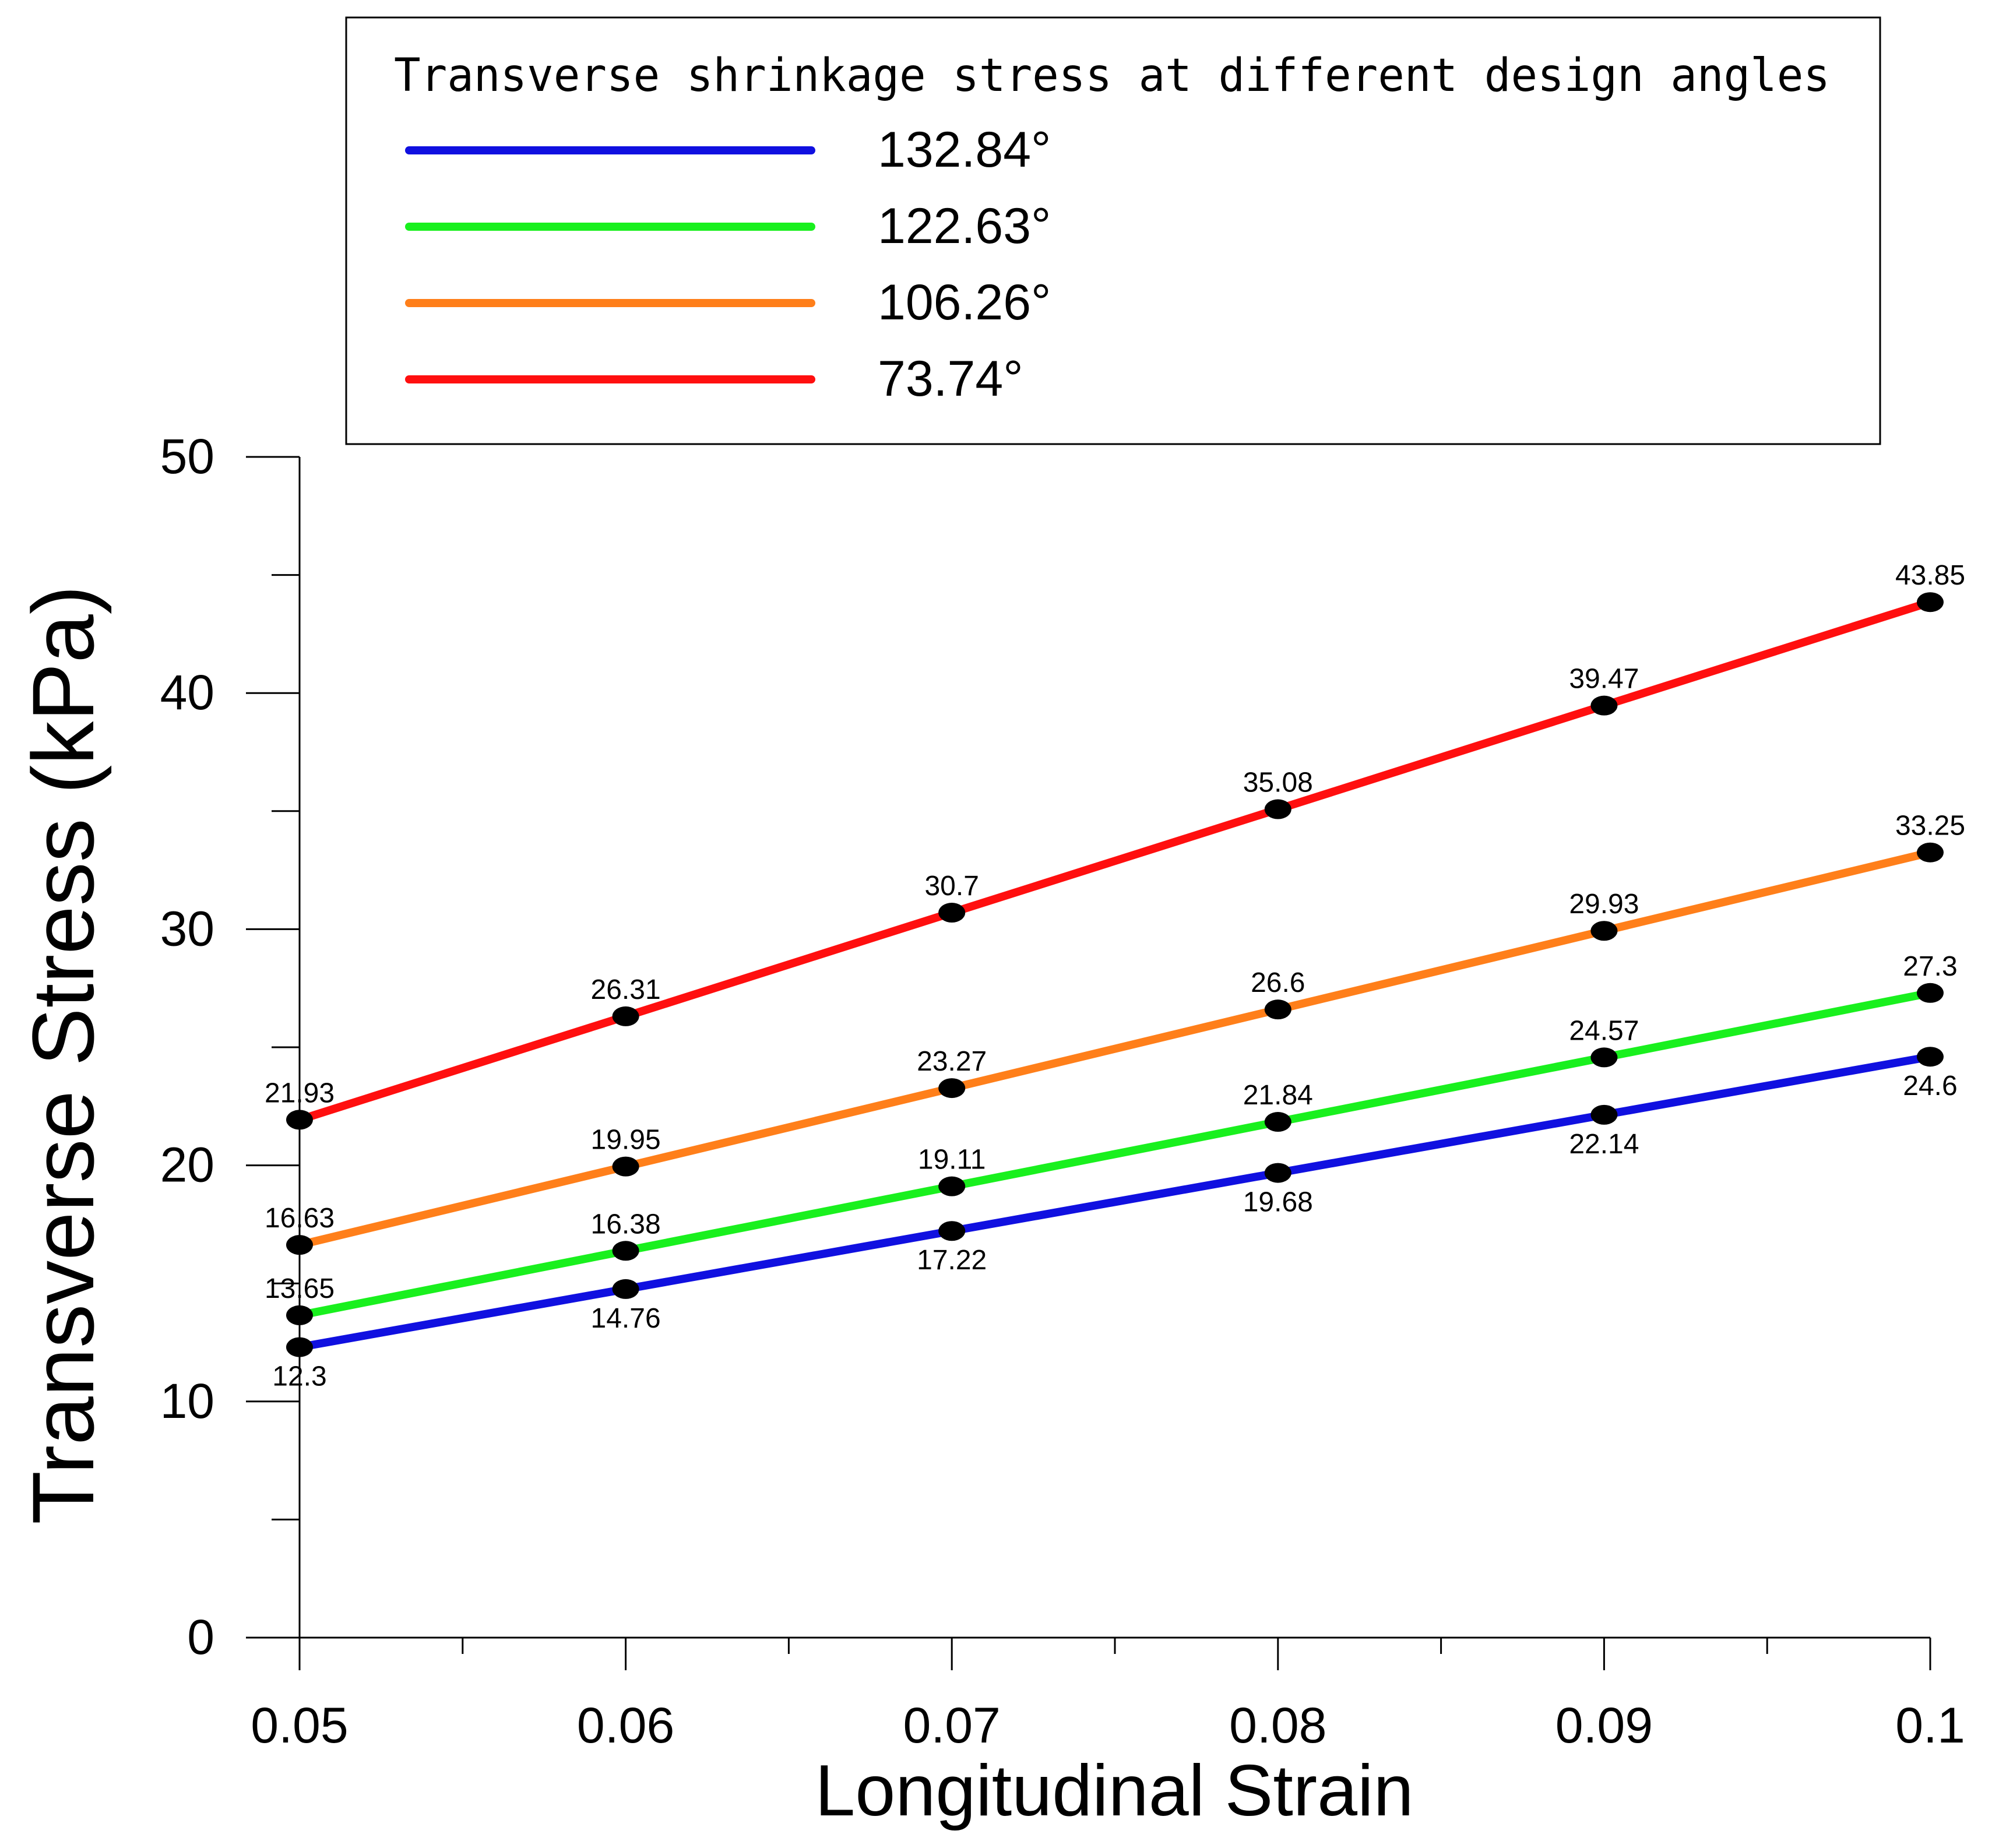 This screenshot has width=1999, height=1848. Describe the element at coordinates (300, 1218) in the screenshot. I see `data-label: 16.63` at that location.